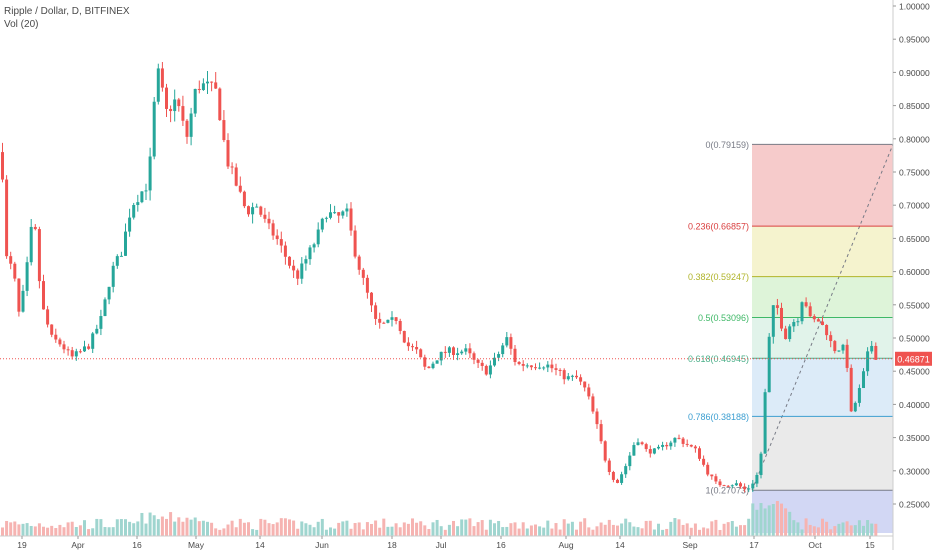 Image resolution: width=932 pixels, height=550 pixels. Describe the element at coordinates (439, 518) in the screenshot. I see `volume-bars` at that location.